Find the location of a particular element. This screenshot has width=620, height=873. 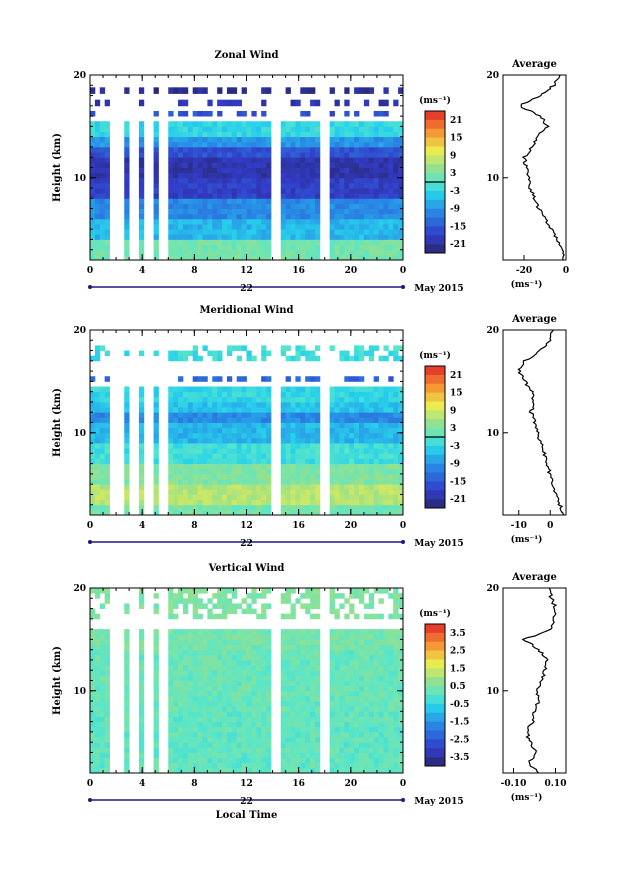

y-tick-label: 20 is located at coordinates (79, 589).